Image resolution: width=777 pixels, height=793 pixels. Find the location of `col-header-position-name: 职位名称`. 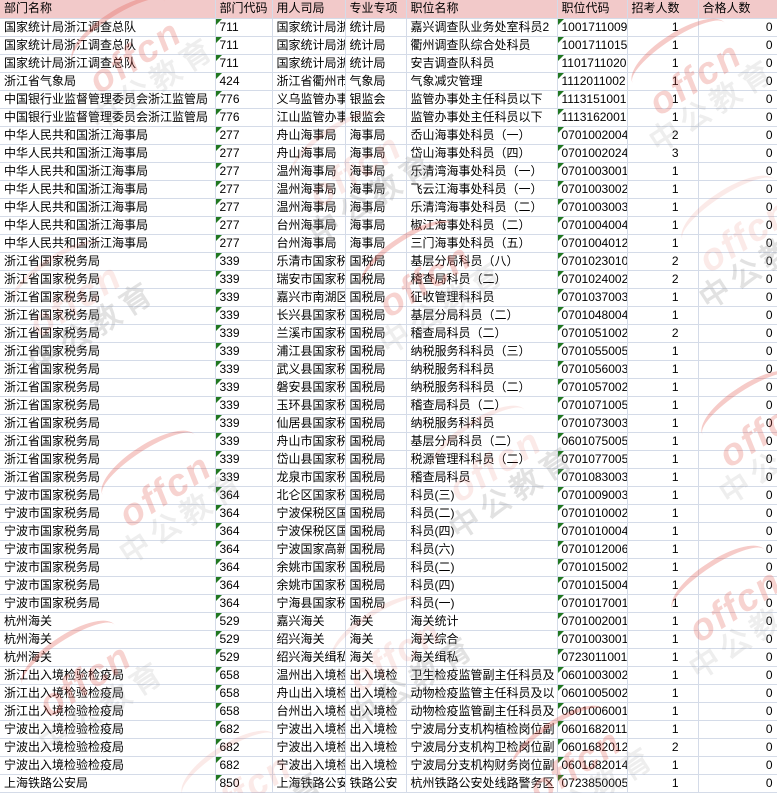

col-header-position-name: 职位名称 is located at coordinates (482, 9).